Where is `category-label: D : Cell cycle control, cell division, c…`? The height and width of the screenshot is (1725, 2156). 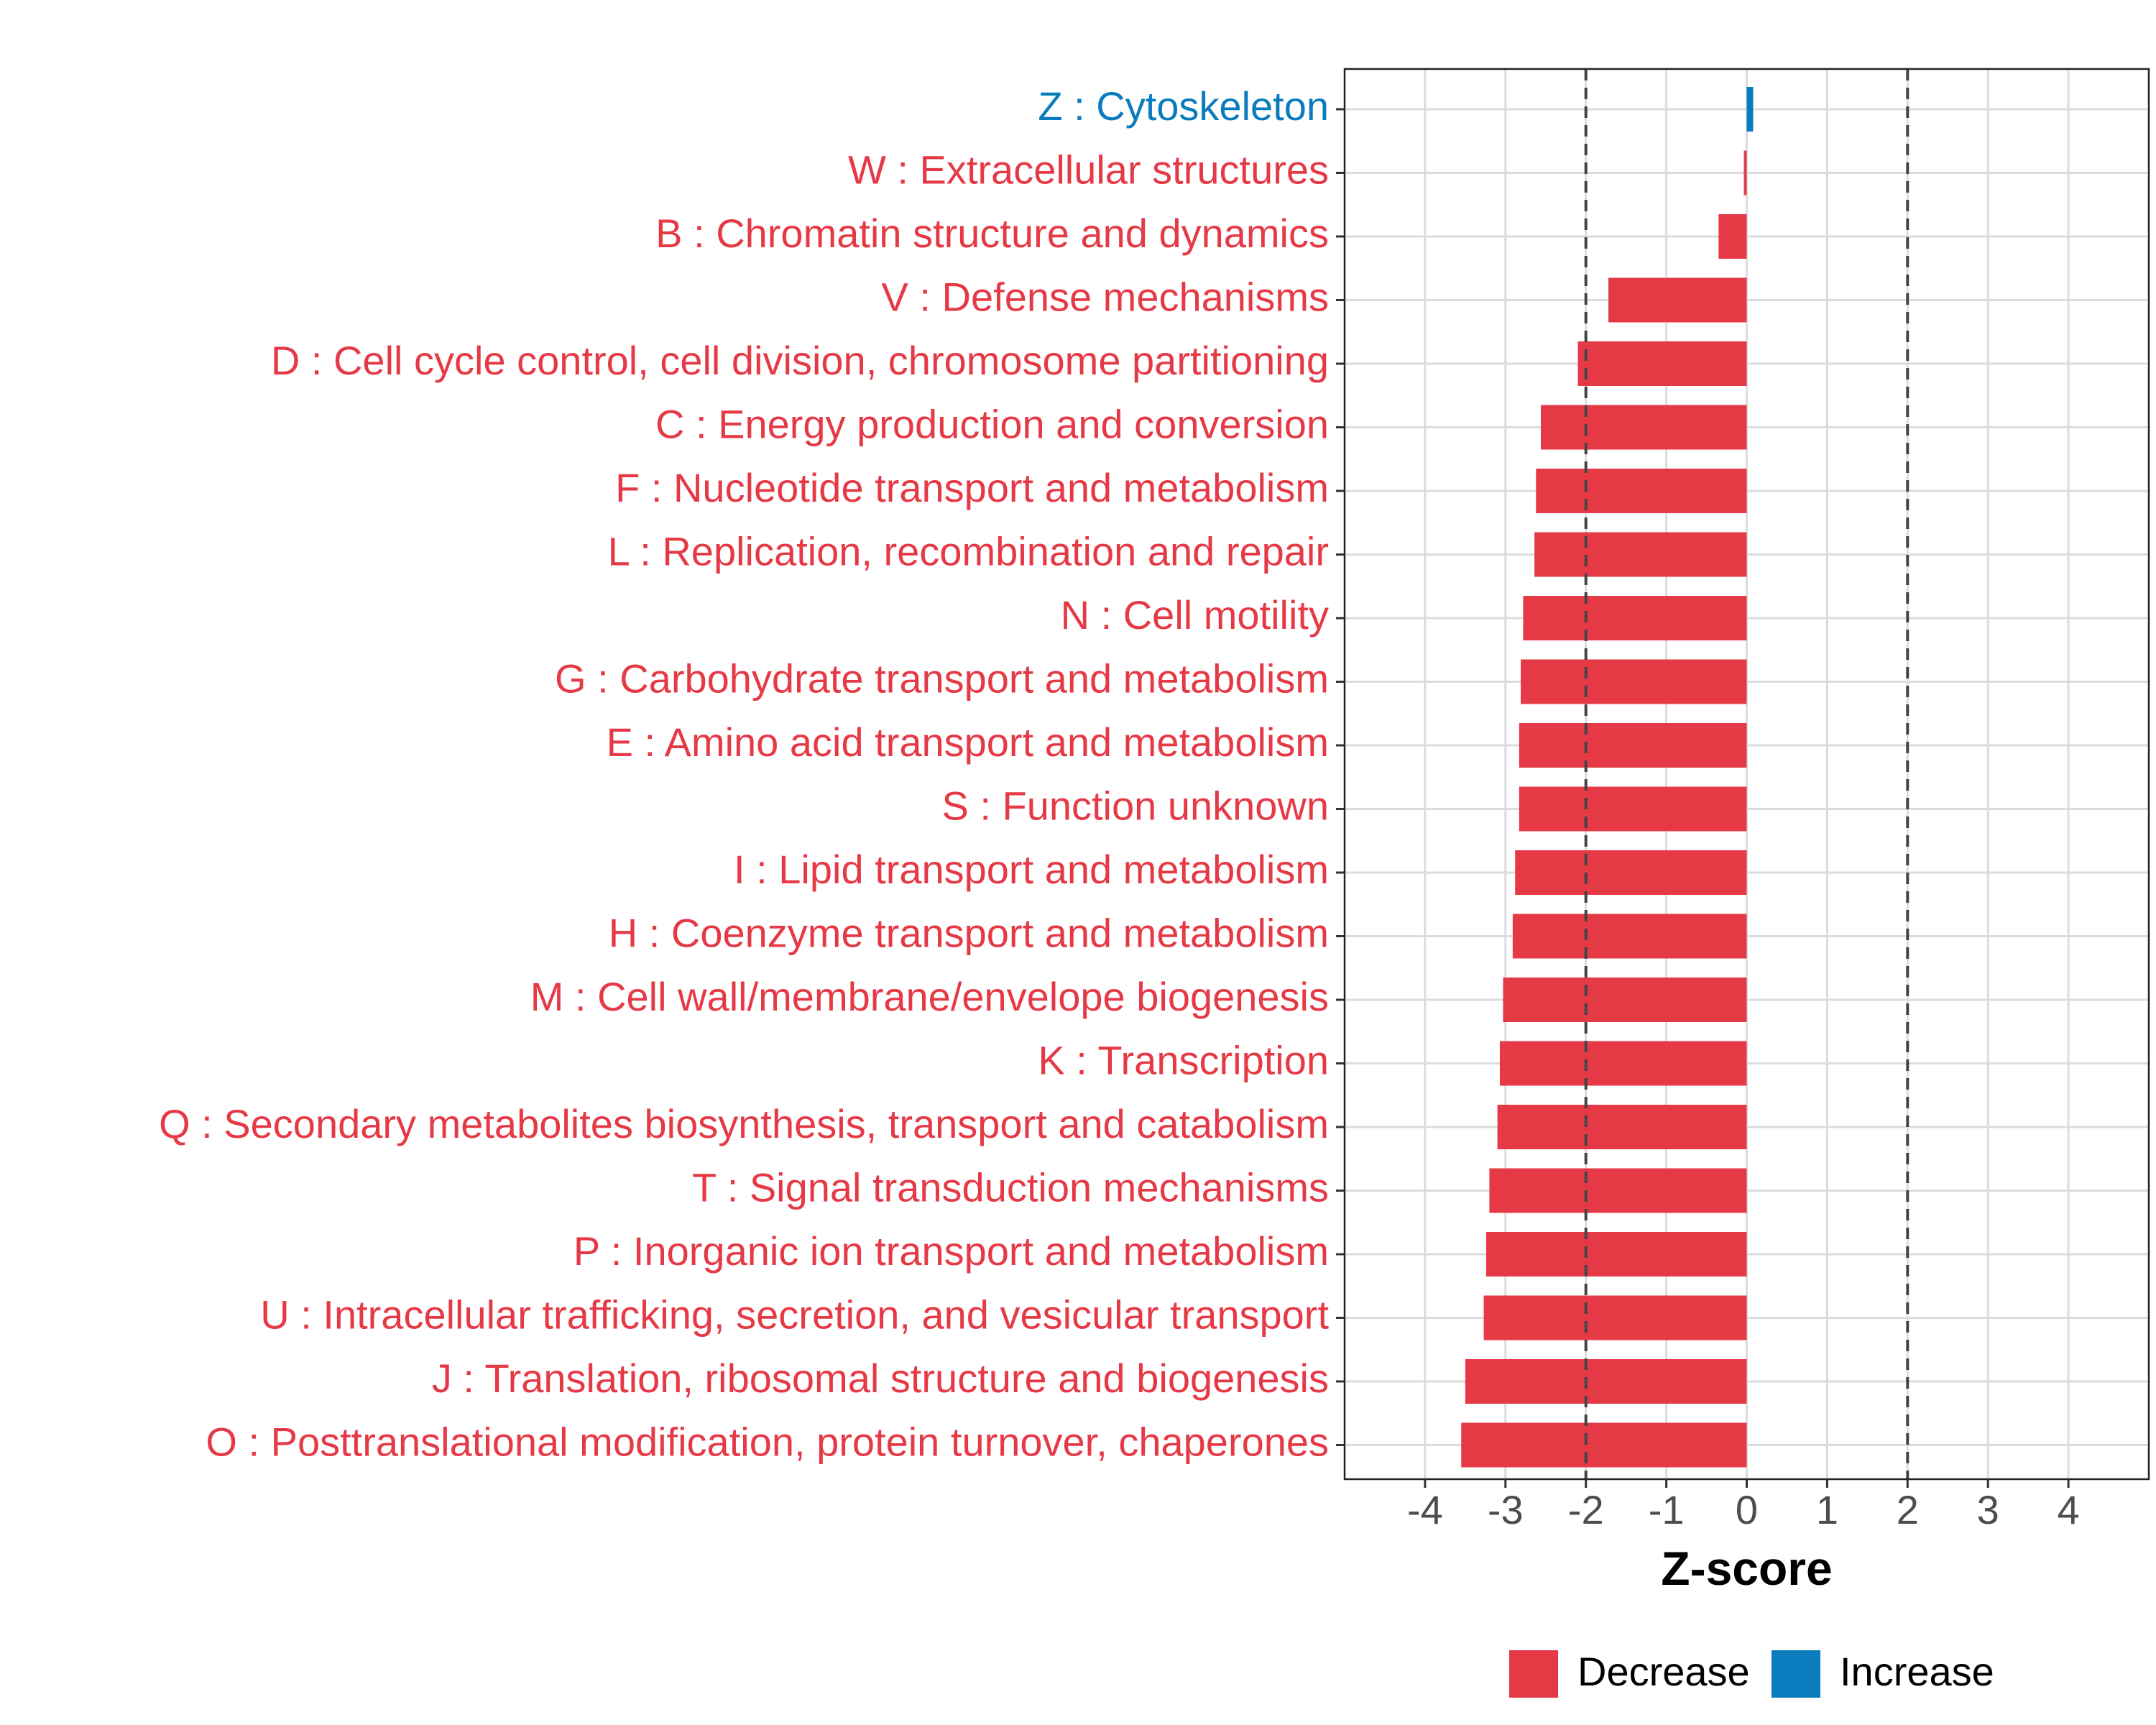
category-label: D : Cell cycle control, cell division, c… is located at coordinates (800, 360).